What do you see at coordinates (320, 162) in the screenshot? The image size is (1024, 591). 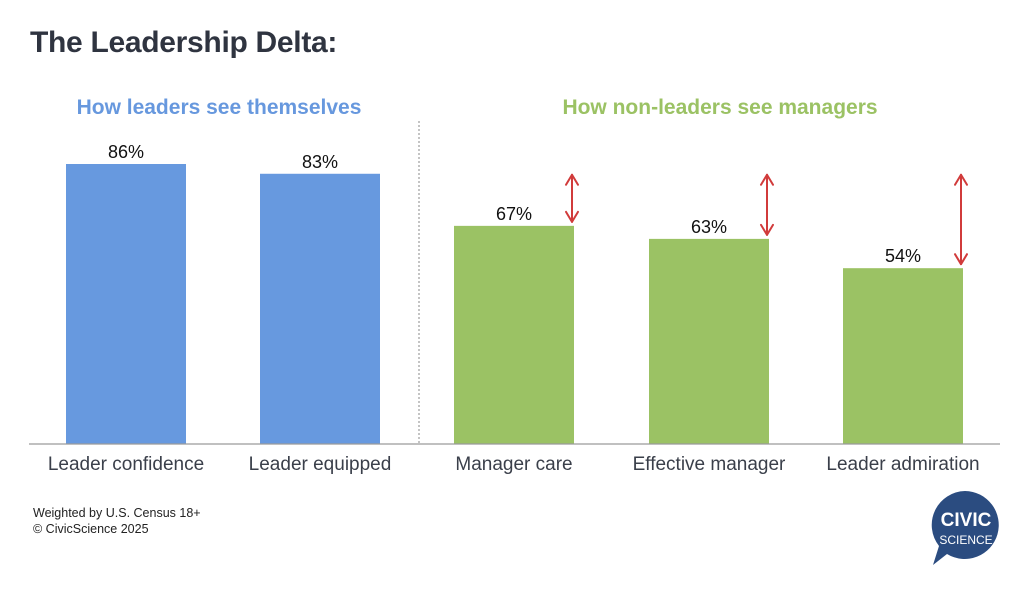 I see `data-label-leader-equipped: 83%` at bounding box center [320, 162].